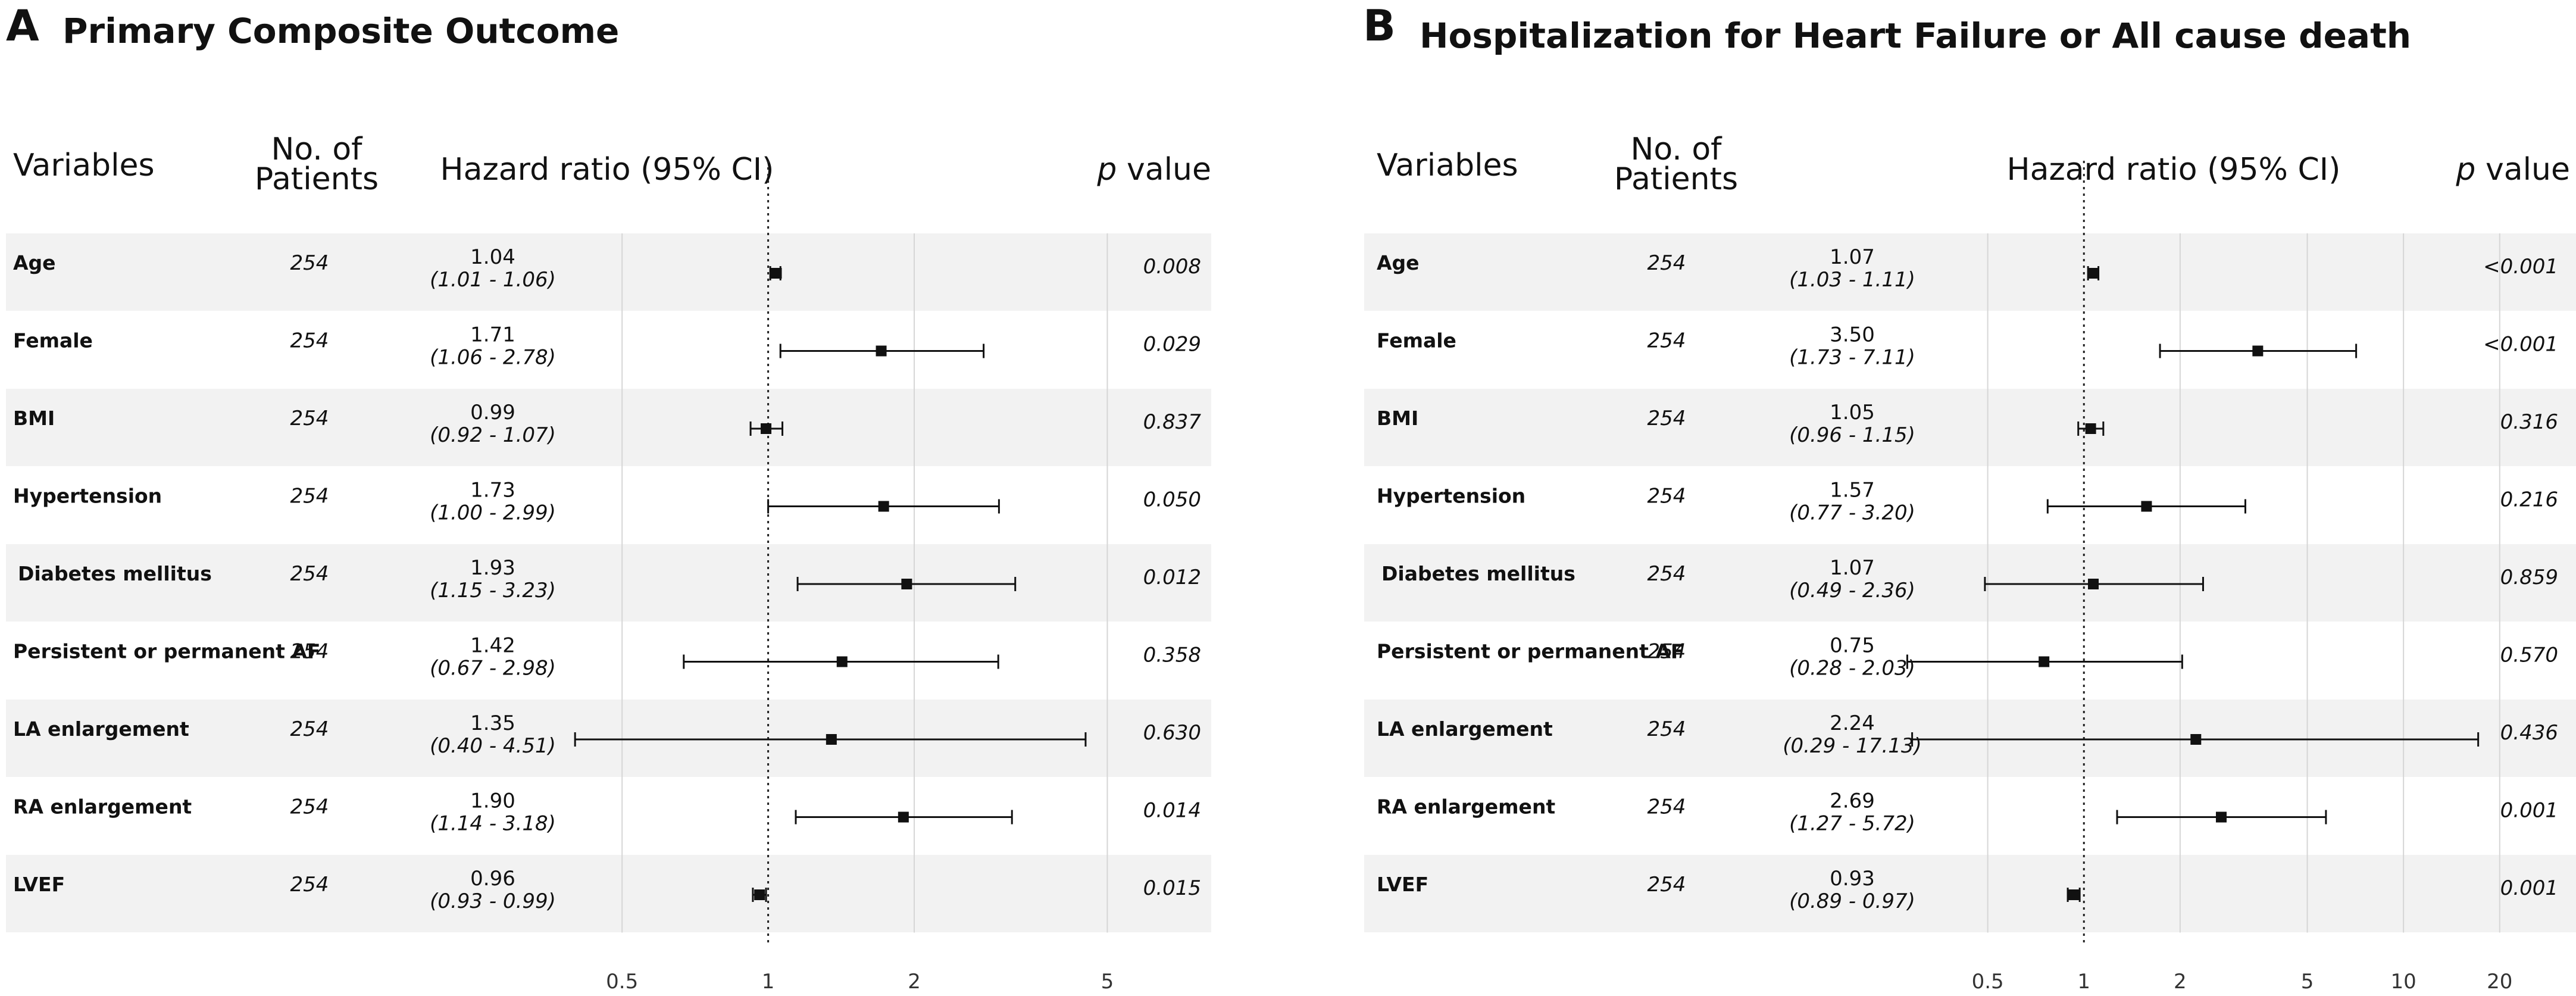 The image size is (2576, 996). What do you see at coordinates (1852, 879) in the screenshot?
I see `hazard-ratio-value: 0.93` at bounding box center [1852, 879].